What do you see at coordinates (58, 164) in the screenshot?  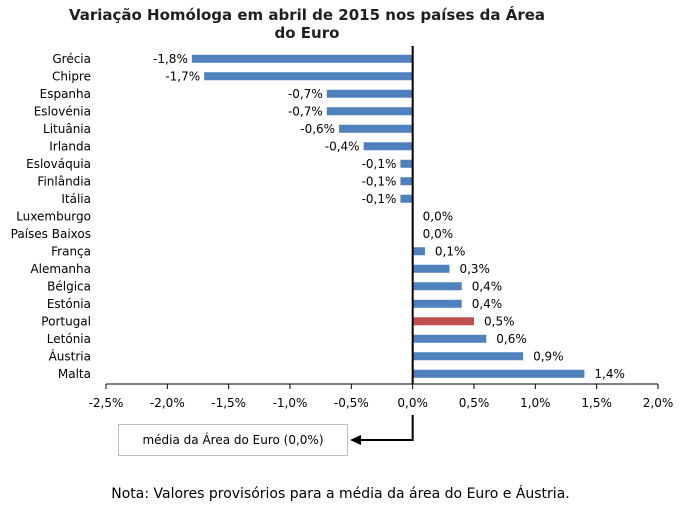 I see `category-label: Eslováquia` at bounding box center [58, 164].